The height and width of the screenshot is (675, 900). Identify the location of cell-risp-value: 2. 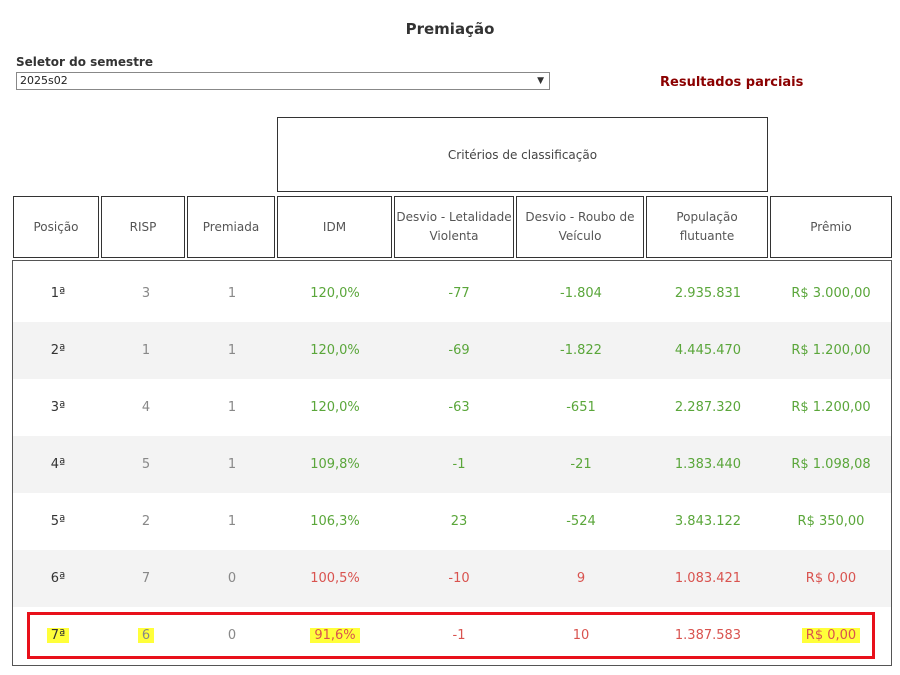
(146, 521).